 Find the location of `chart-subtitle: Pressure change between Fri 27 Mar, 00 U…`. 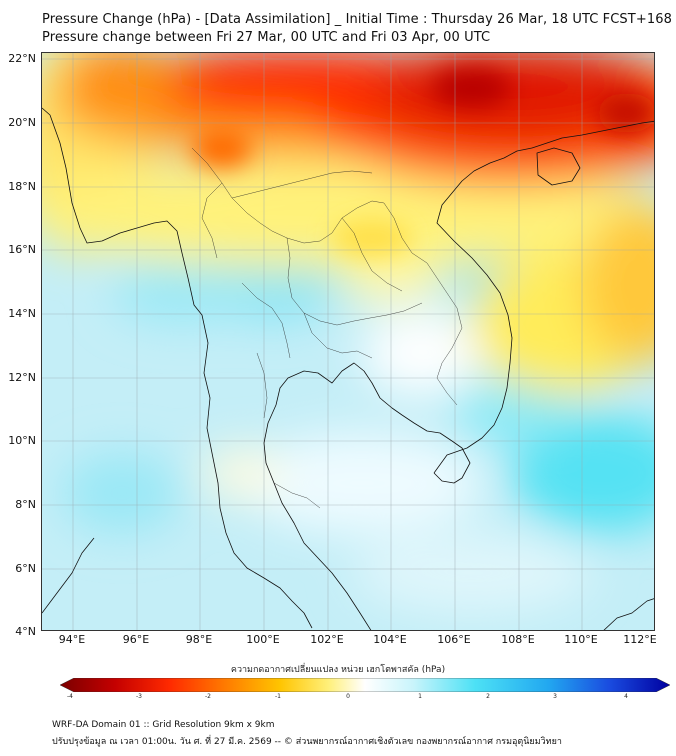

chart-subtitle: Pressure change between Fri 27 Mar, 00 U… is located at coordinates (266, 37).